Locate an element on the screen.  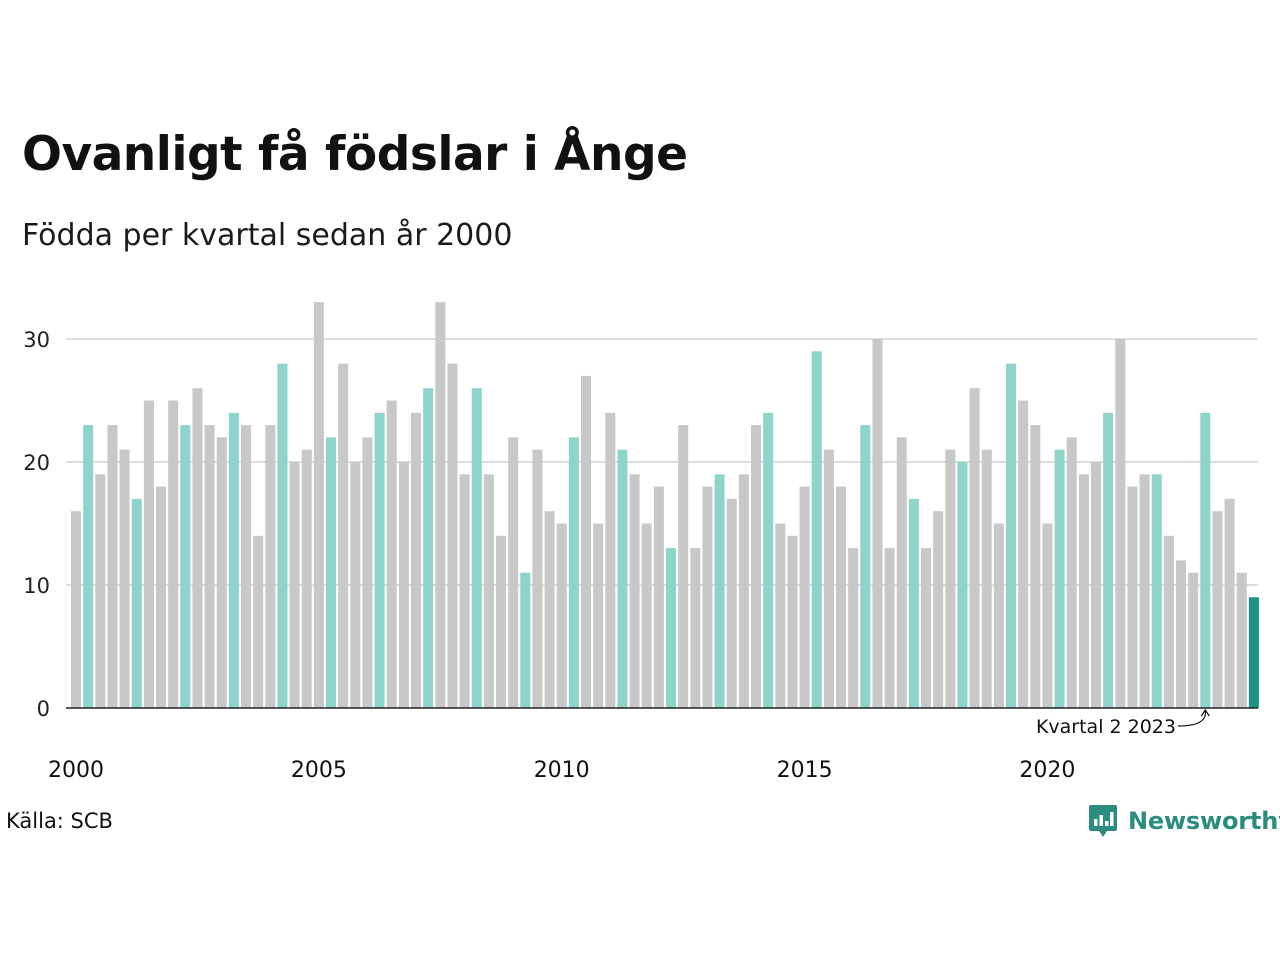
newsworthy-logo-icon is located at coordinates (1103, 821).